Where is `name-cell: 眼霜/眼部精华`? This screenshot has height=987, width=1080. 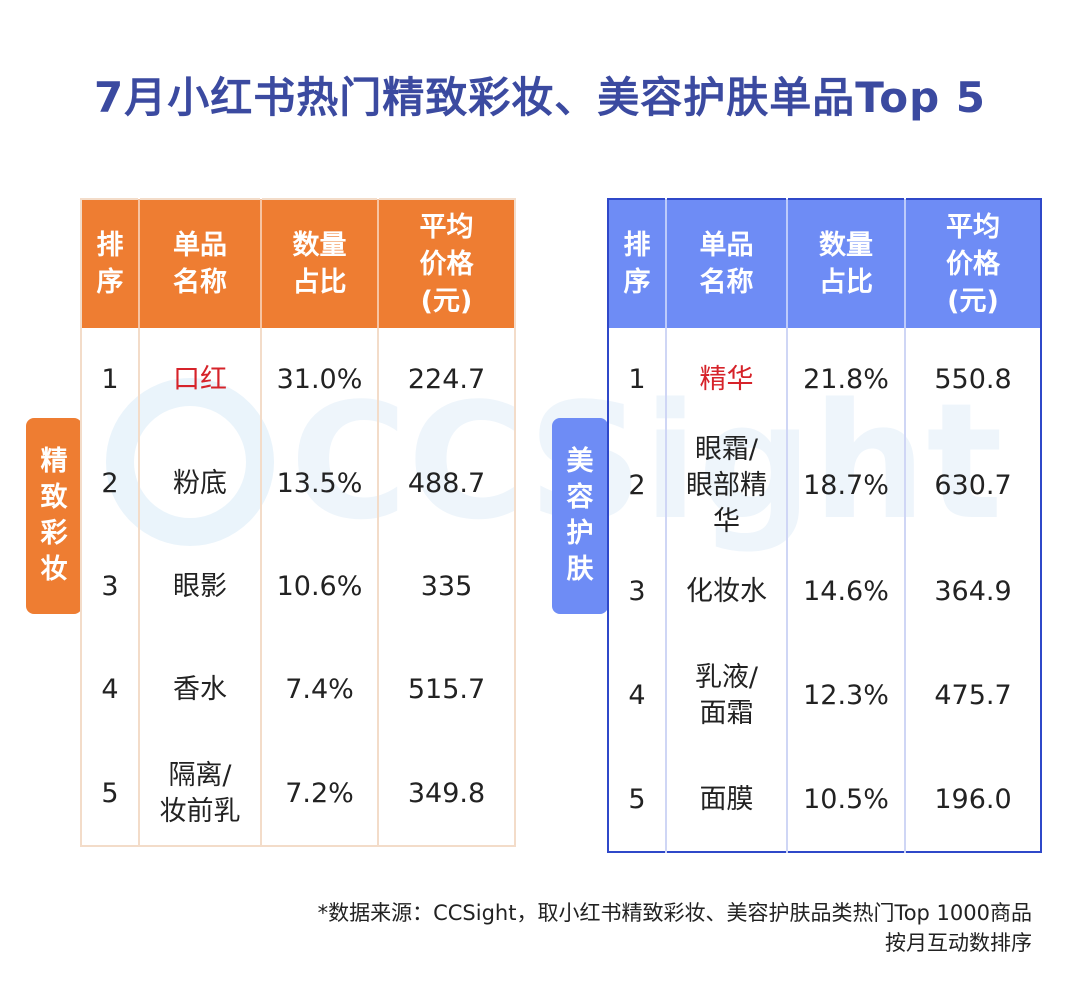
name-cell: 眼霜/眼部精华 is located at coordinates (727, 486).